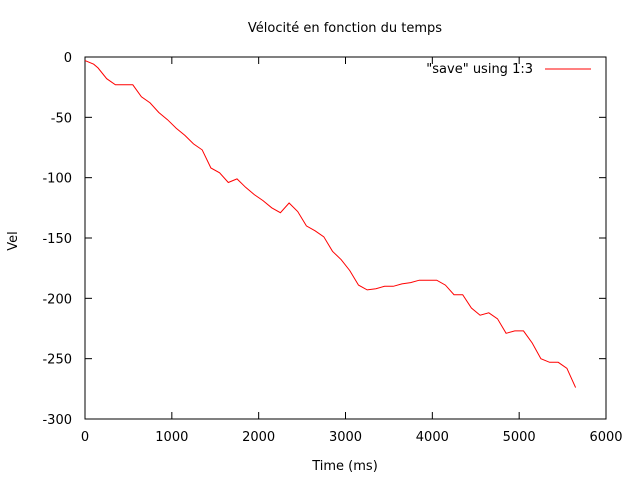 The height and width of the screenshot is (480, 640). Describe the element at coordinates (61, 118) in the screenshot. I see `y-tick-label: -50` at that location.